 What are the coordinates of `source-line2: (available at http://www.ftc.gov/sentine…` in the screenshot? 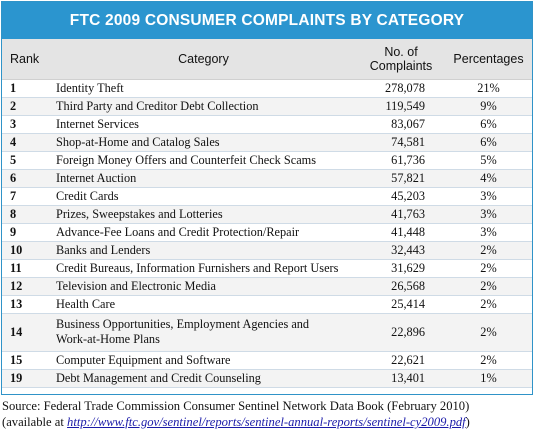 It's located at (268, 422).